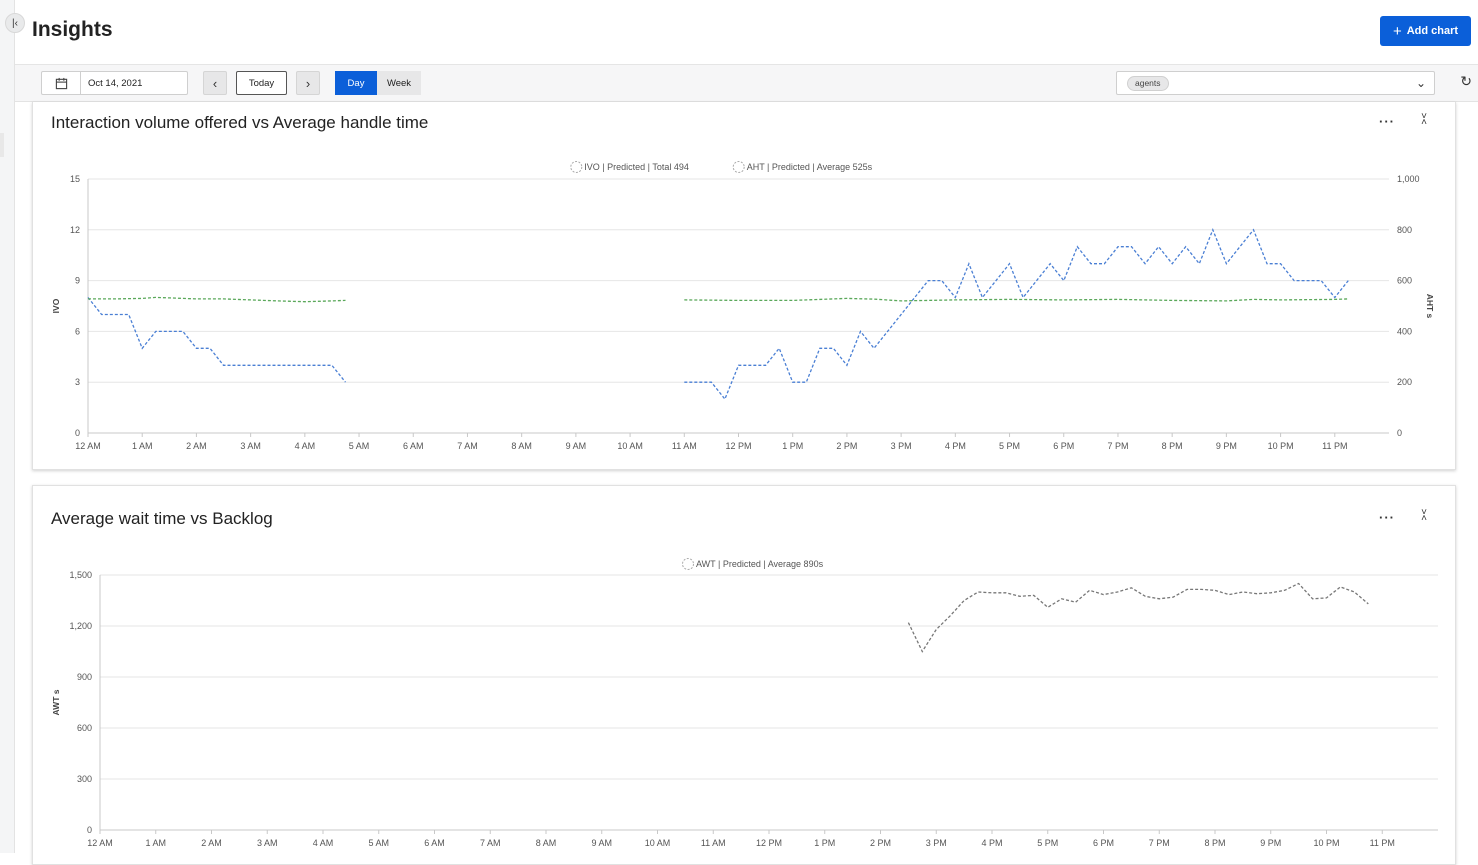  What do you see at coordinates (84, 728) in the screenshot?
I see `y-tick-label: 600` at bounding box center [84, 728].